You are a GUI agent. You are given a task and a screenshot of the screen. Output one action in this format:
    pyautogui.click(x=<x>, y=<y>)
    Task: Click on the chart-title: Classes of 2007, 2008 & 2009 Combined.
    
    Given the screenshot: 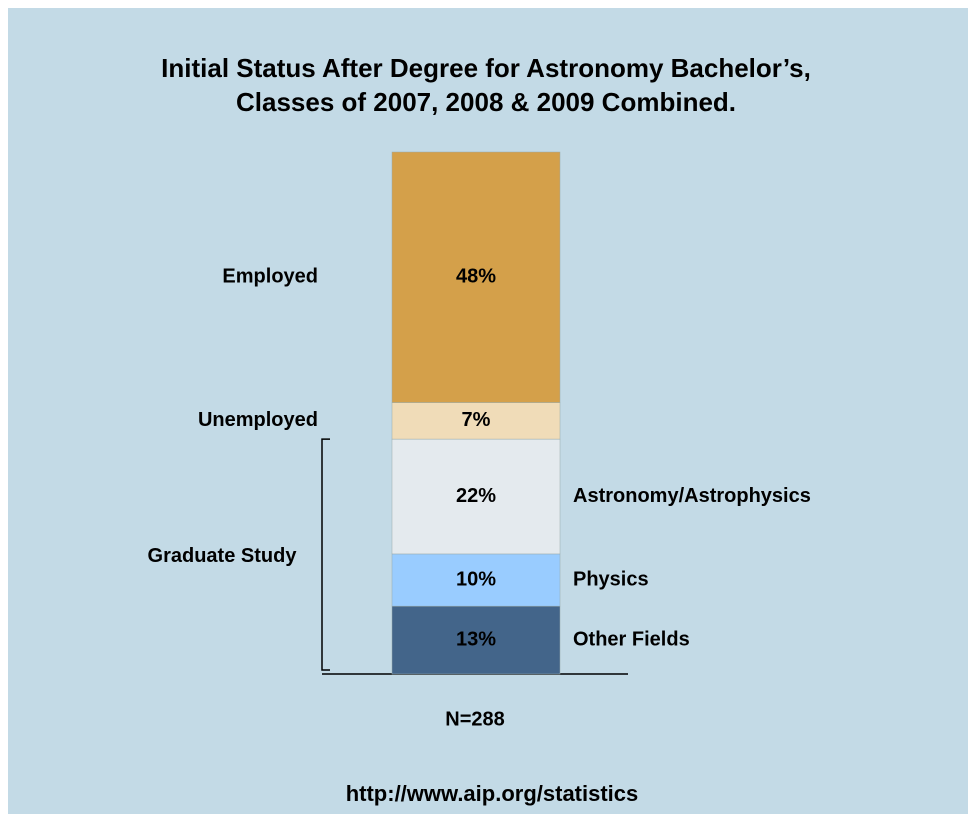 What is the action you would take?
    pyautogui.click(x=486, y=102)
    